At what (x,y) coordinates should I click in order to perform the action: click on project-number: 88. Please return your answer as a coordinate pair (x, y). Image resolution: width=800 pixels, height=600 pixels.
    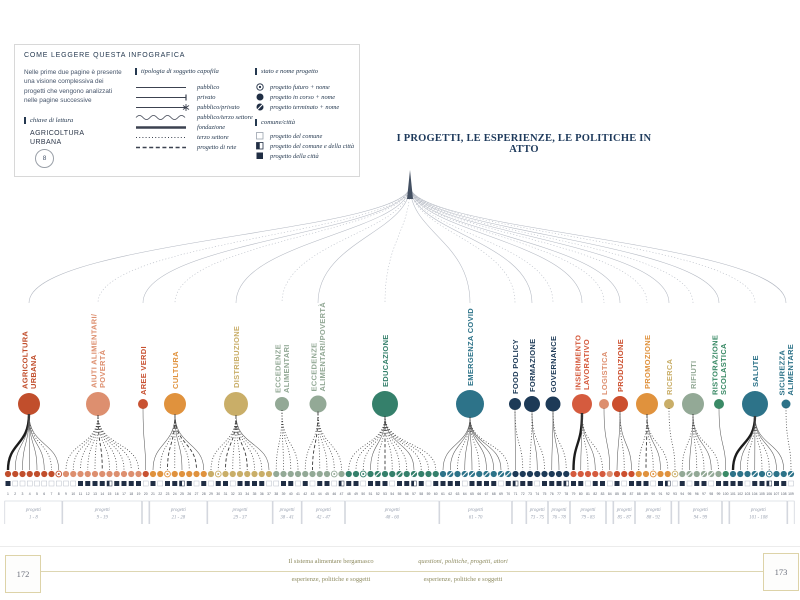
    Looking at the image, I should click on (639, 494).